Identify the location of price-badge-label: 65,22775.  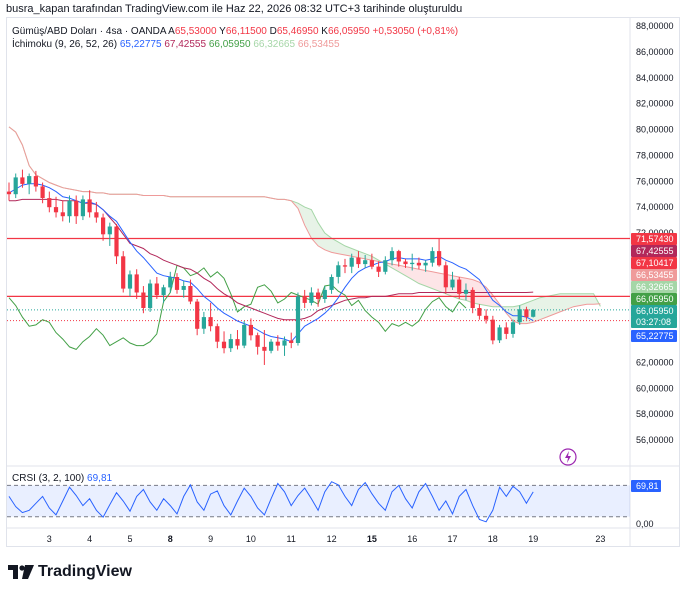
(655, 336).